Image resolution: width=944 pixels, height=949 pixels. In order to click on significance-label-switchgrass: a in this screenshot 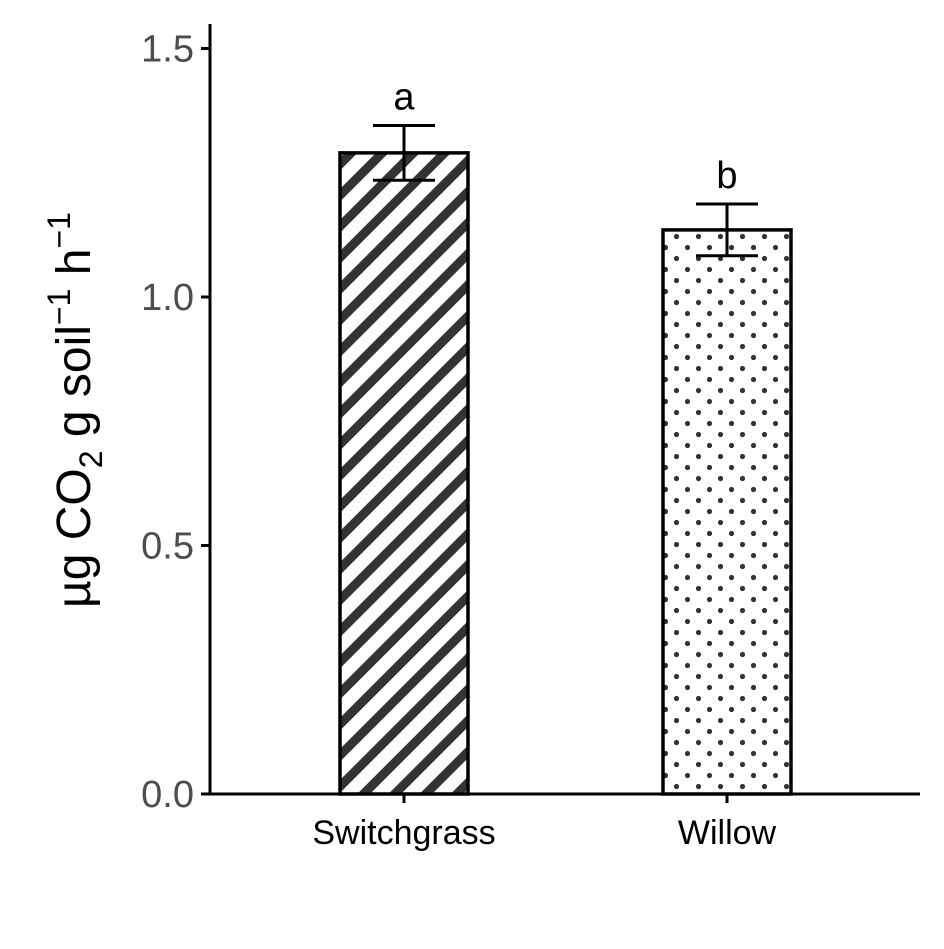, I will do `click(404, 98)`.